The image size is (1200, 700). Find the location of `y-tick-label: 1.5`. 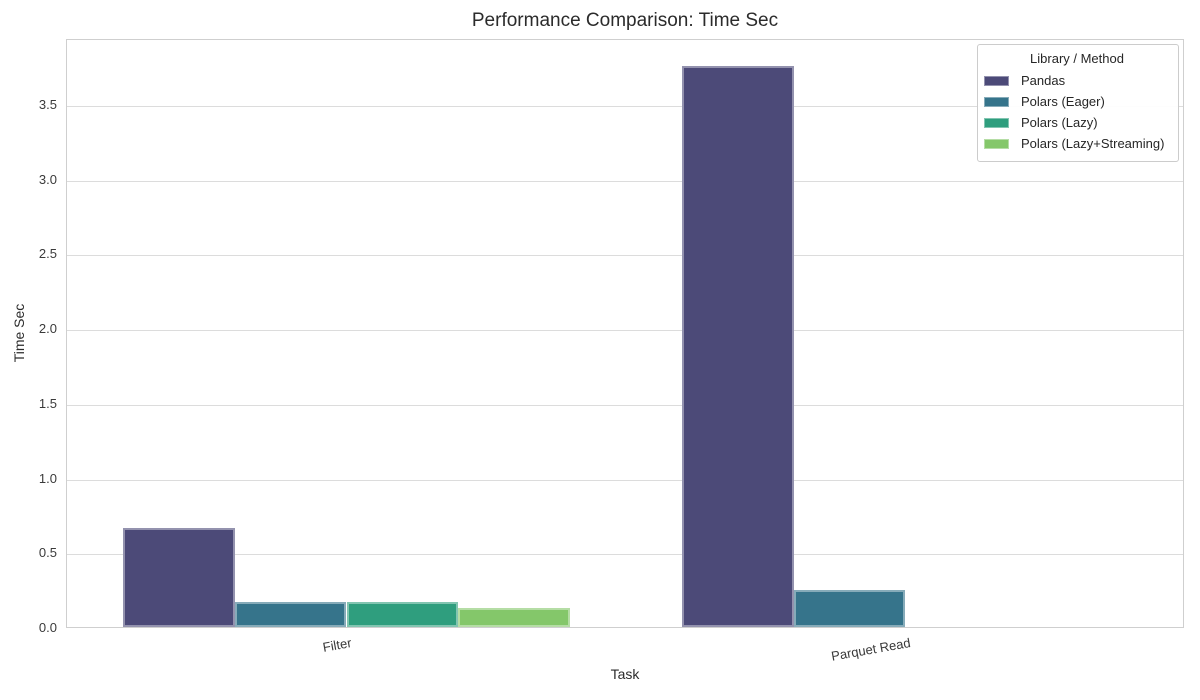

y-tick-label: 1.5 is located at coordinates (47, 403).